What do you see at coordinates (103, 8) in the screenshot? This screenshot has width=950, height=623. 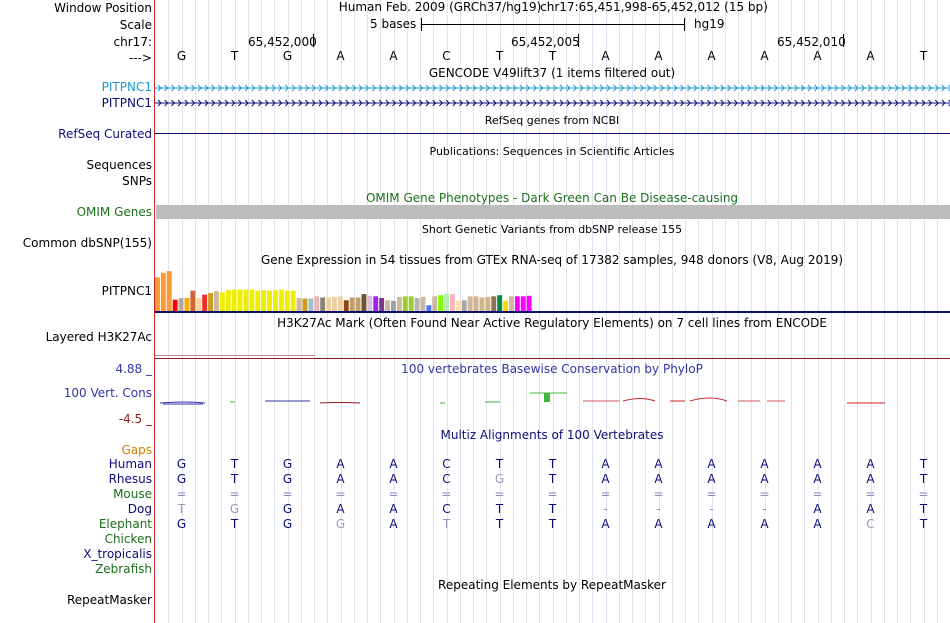 I see `window-position-label: Window Position` at bounding box center [103, 8].